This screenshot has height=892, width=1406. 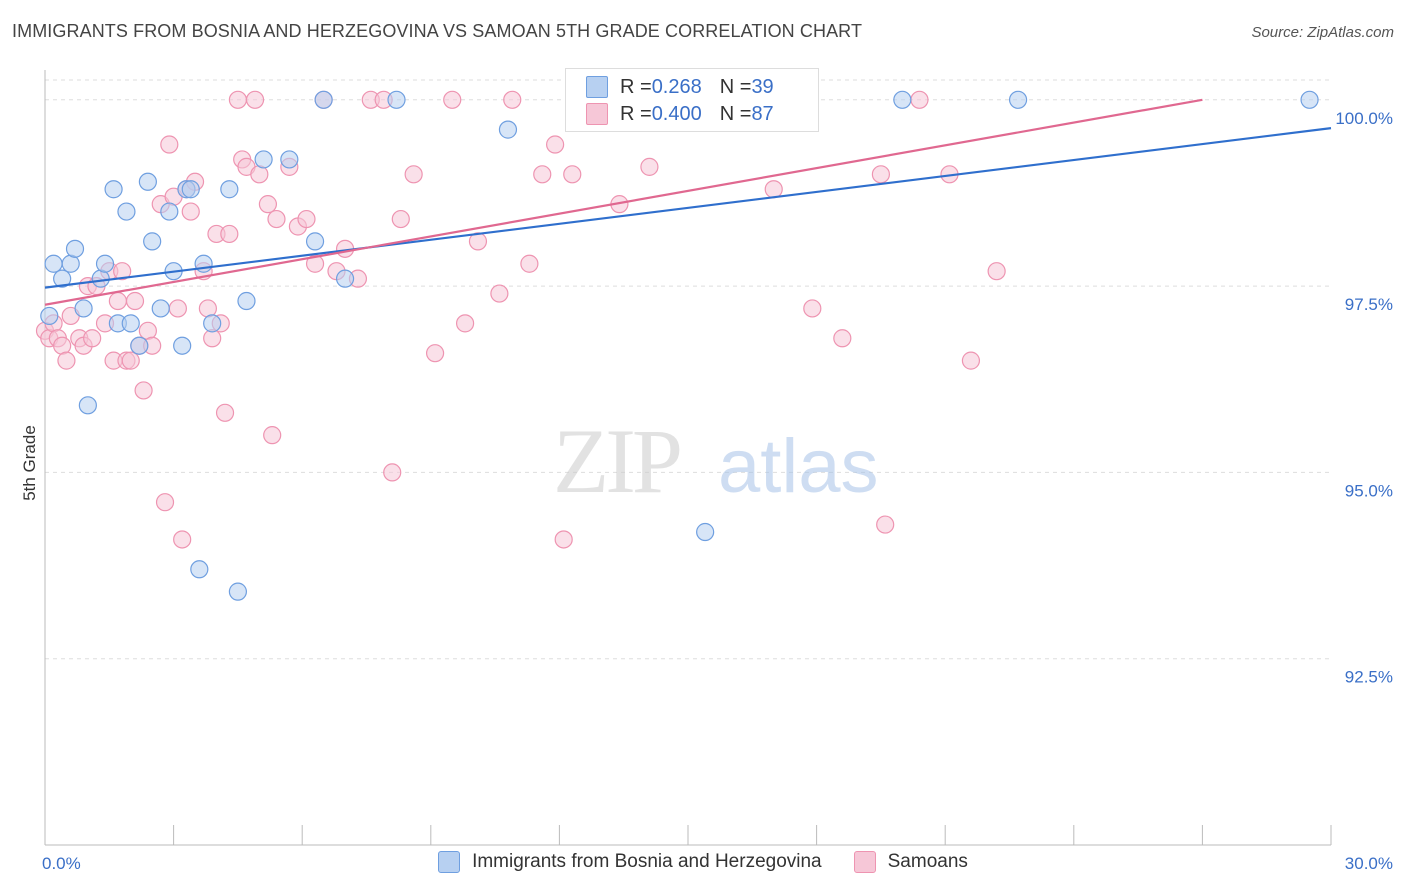 I want to click on samoans-swatch, so click(x=597, y=114).